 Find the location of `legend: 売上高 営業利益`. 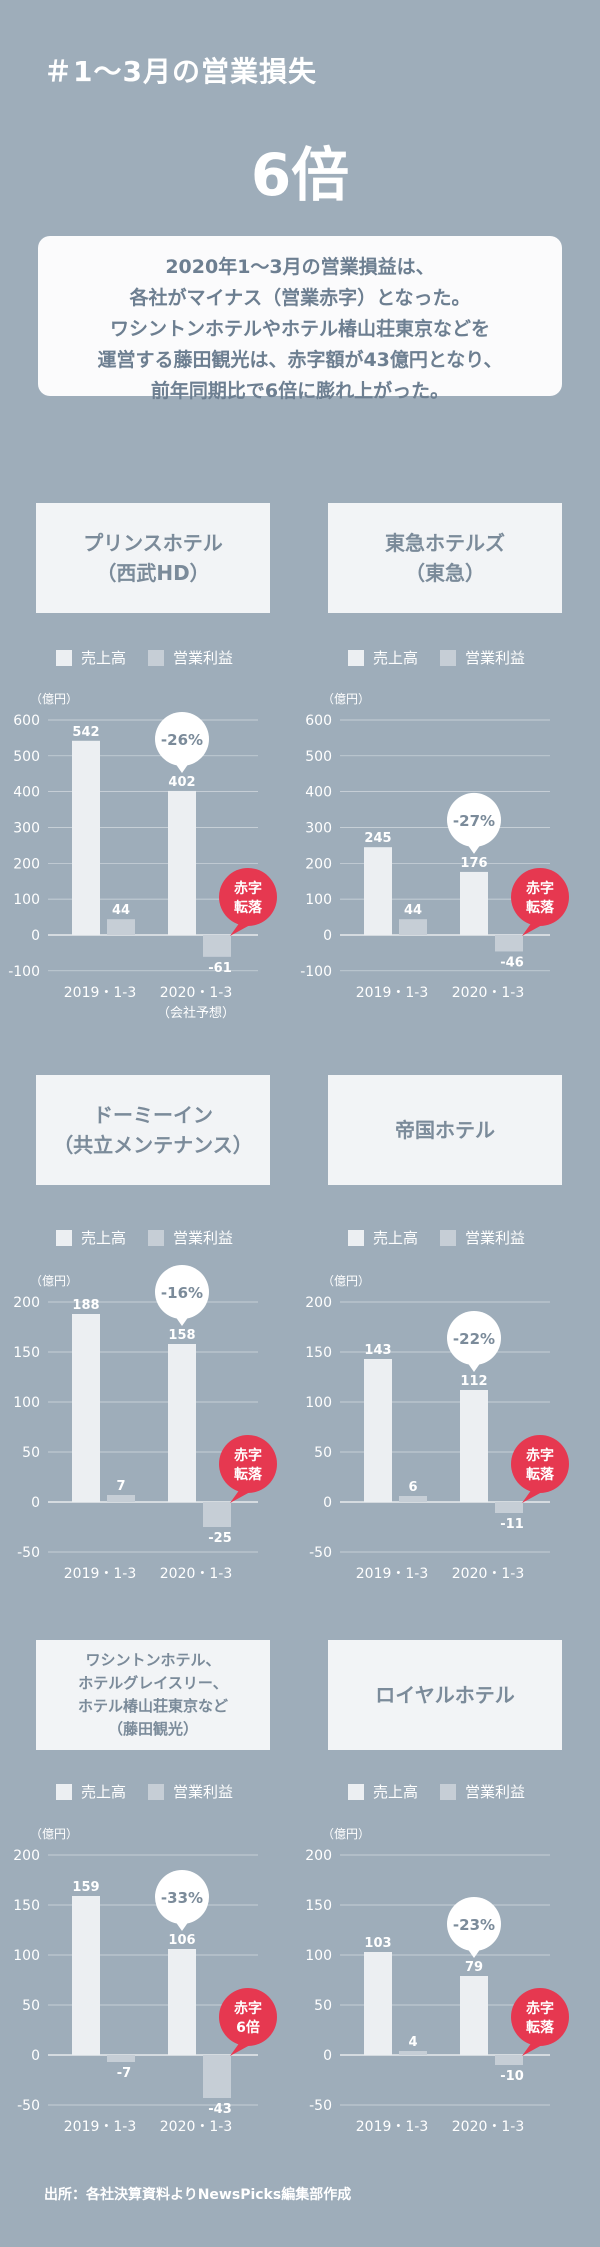

legend: 売上高 営業利益 is located at coordinates (144, 1791).